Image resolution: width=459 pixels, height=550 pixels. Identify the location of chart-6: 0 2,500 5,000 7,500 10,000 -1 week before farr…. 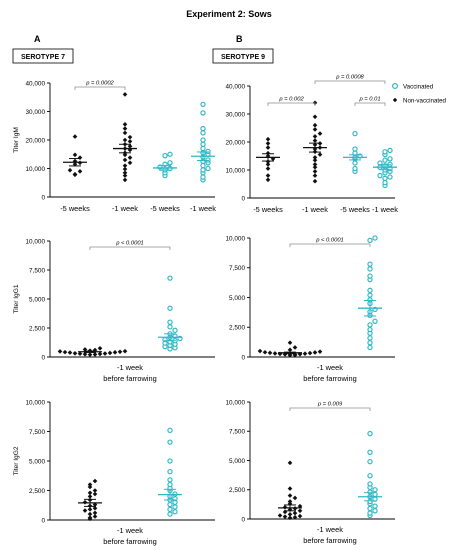
(310, 472).